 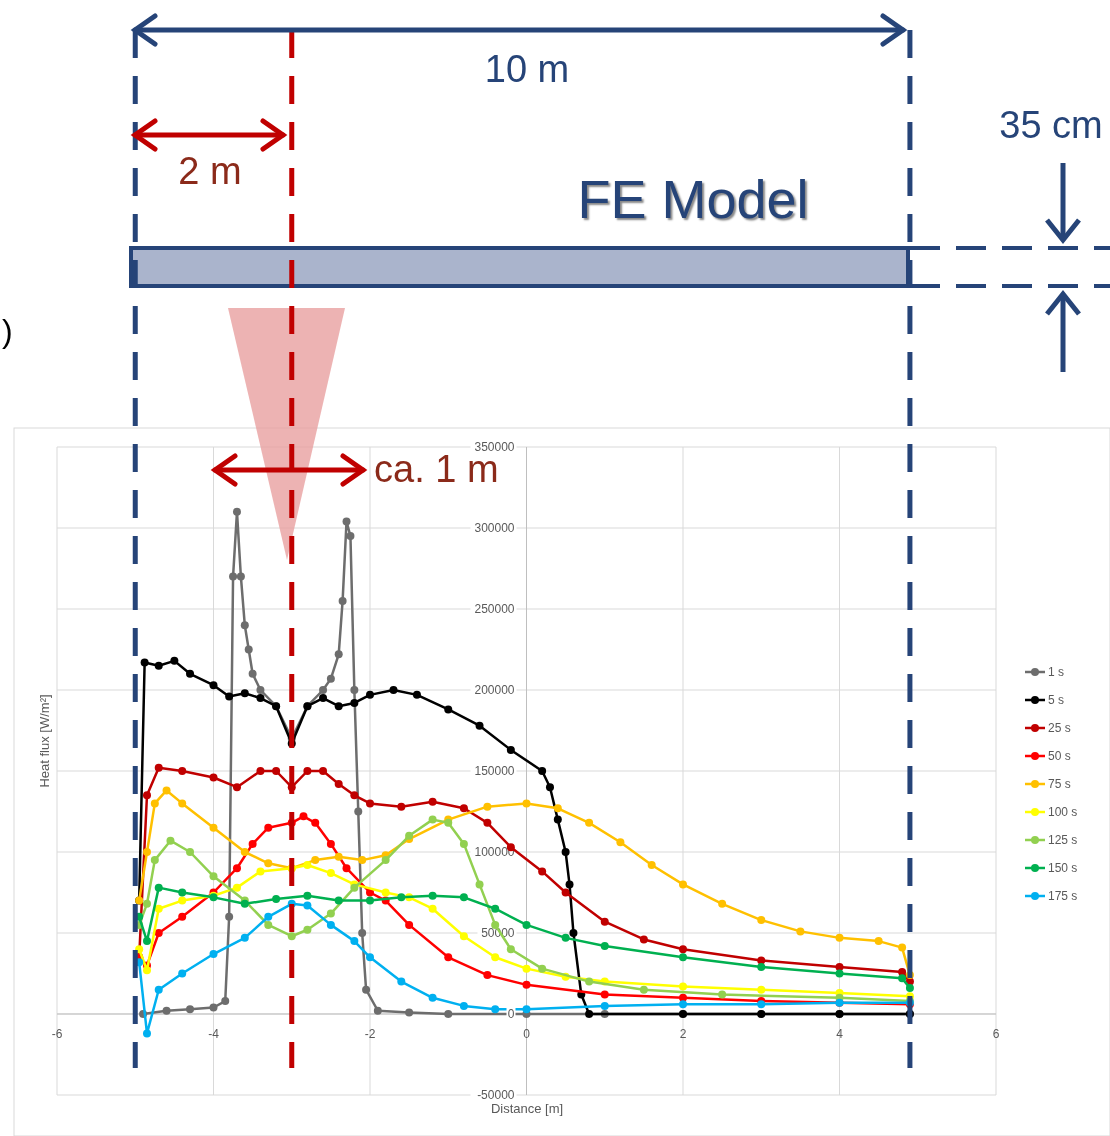 What do you see at coordinates (1056, 700) in the screenshot?
I see `legend-label: 5 s` at bounding box center [1056, 700].